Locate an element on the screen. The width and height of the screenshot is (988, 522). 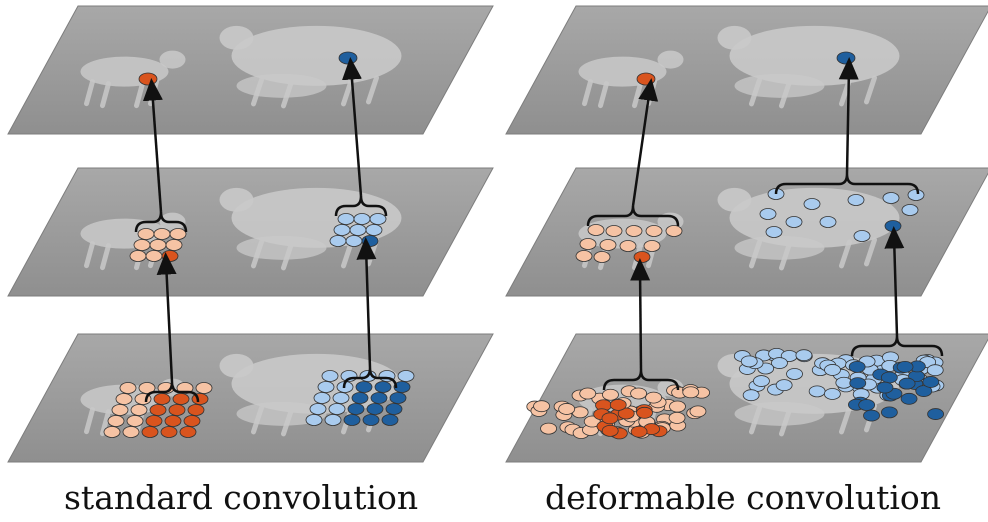
output-unit-orange is located at coordinates (646, 79).